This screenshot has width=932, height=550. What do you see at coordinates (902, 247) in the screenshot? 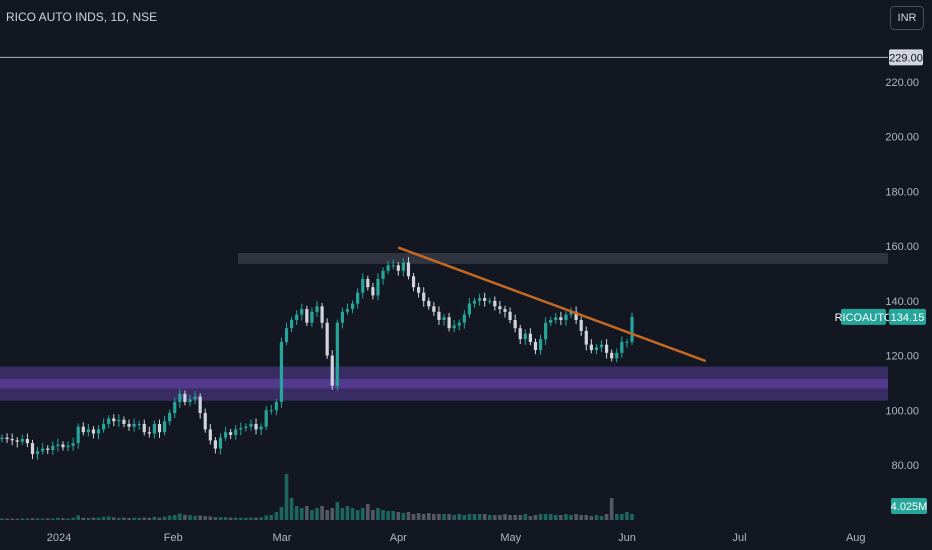
I see `y-tick-label: 160.00` at bounding box center [902, 247].